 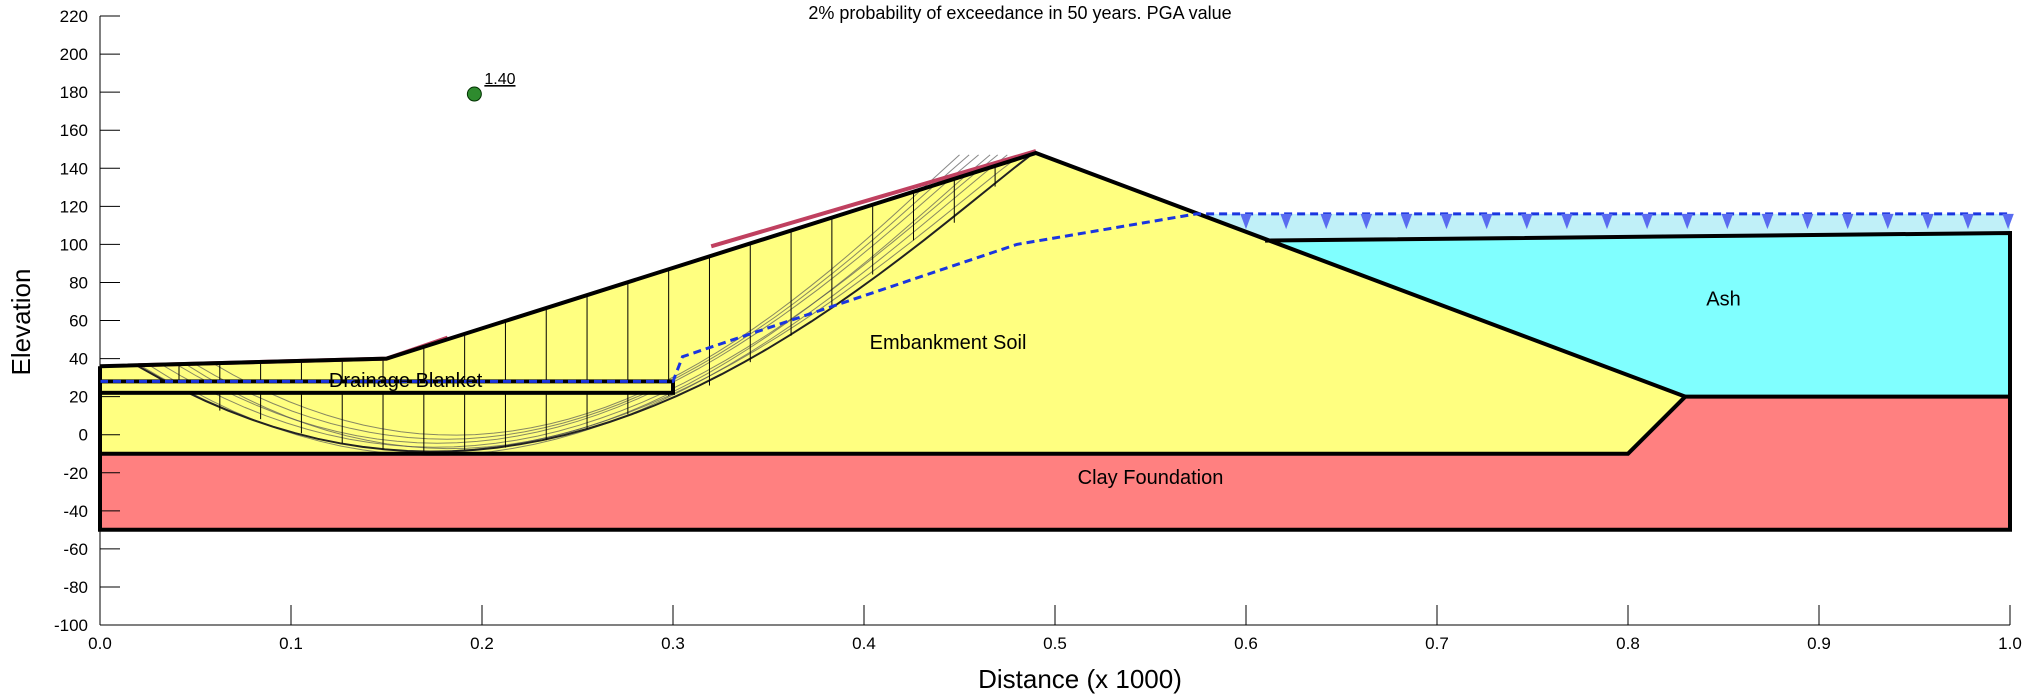 What do you see at coordinates (74, 54) in the screenshot?
I see `y-tick-label: 200` at bounding box center [74, 54].